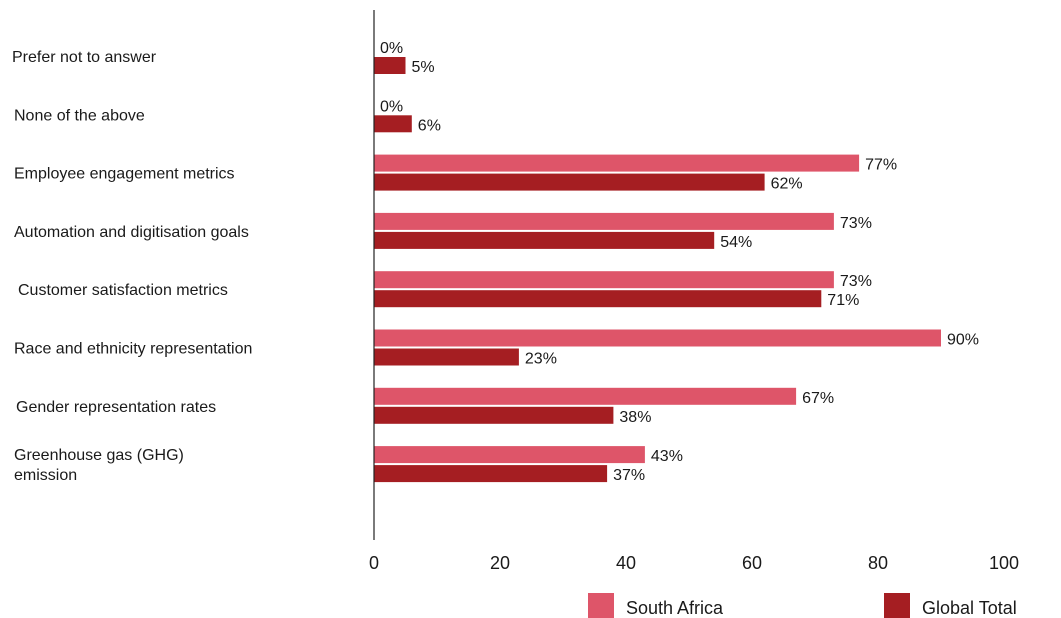 This screenshot has height=618, width=1061. Describe the element at coordinates (878, 563) in the screenshot. I see `x-tick-label: 80` at that location.